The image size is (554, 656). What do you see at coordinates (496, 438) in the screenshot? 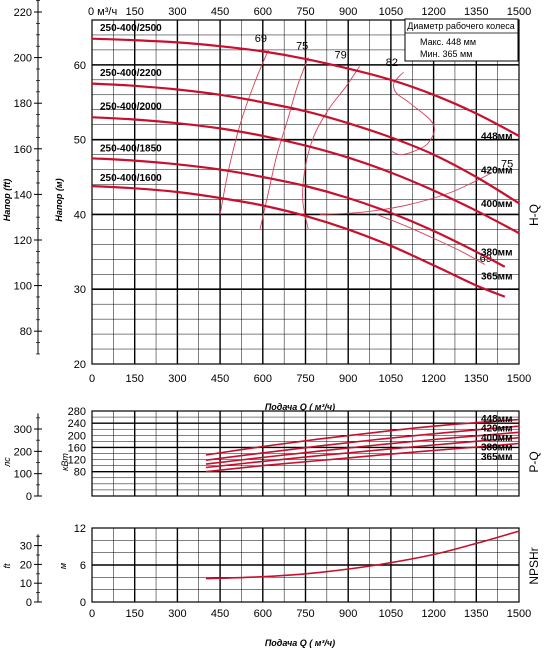
I see `pq-impeller-label: 400мм` at bounding box center [496, 438].